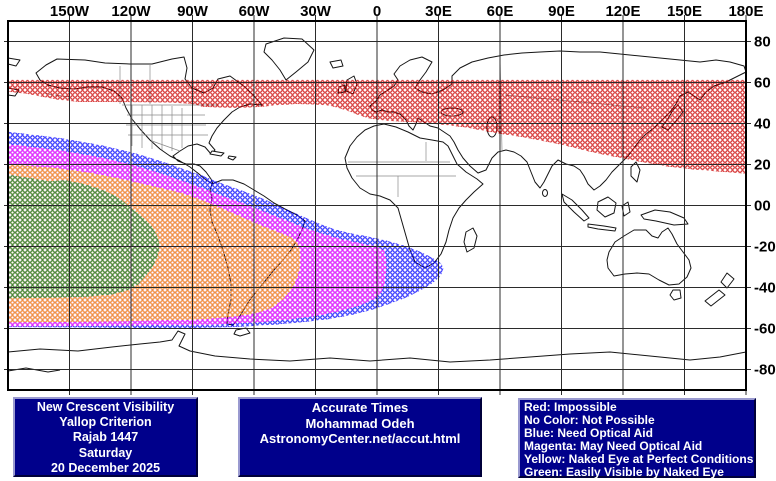 This screenshot has height=481, width=776. I want to click on africa, so click(414, 196).